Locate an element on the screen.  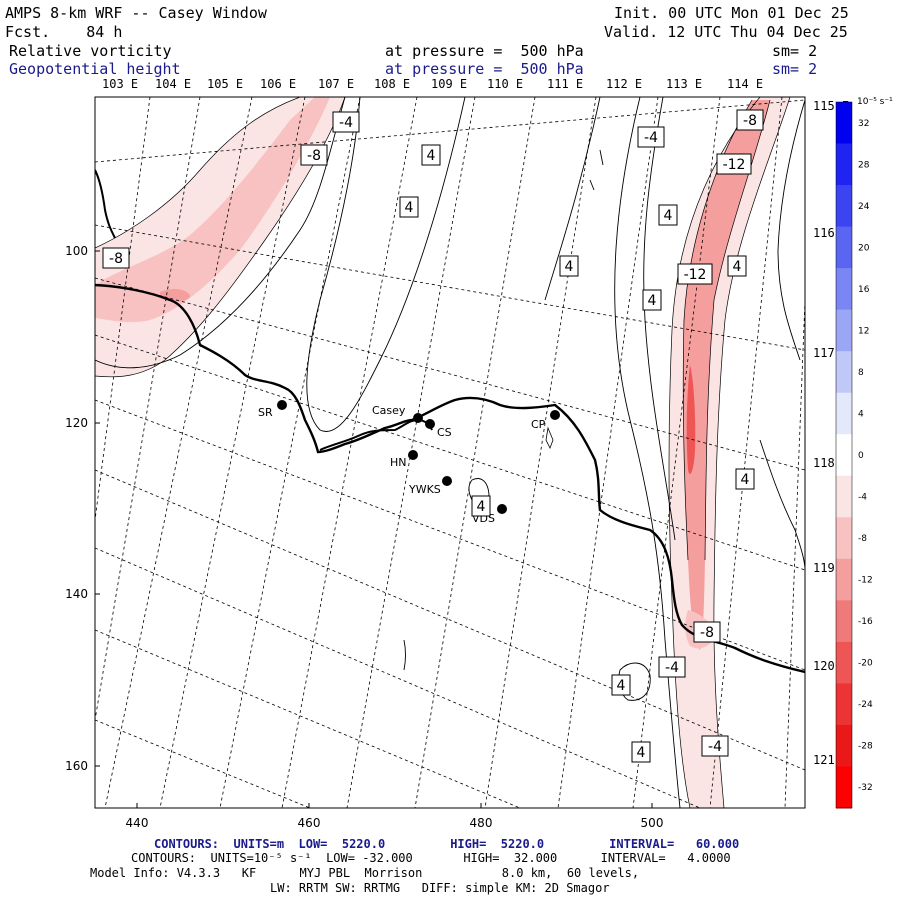
coastline-inlet is located at coordinates (105, 204).